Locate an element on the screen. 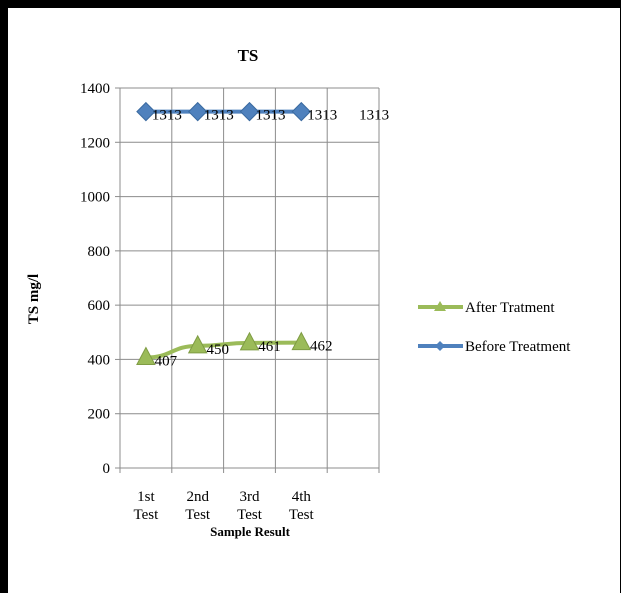  data-label: 450 is located at coordinates (217, 350).